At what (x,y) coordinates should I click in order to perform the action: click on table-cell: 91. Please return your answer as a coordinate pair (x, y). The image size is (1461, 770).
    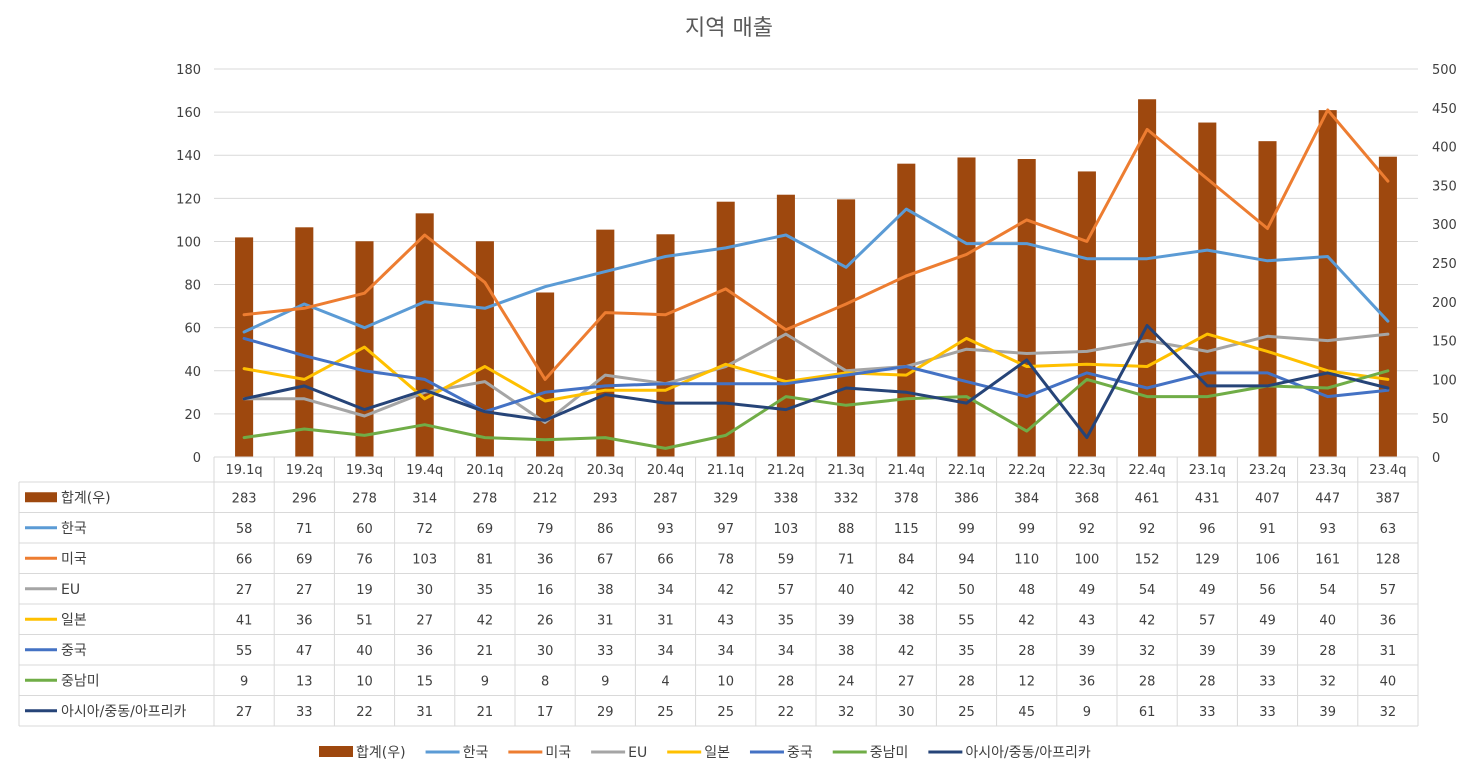
    Looking at the image, I should click on (1267, 529).